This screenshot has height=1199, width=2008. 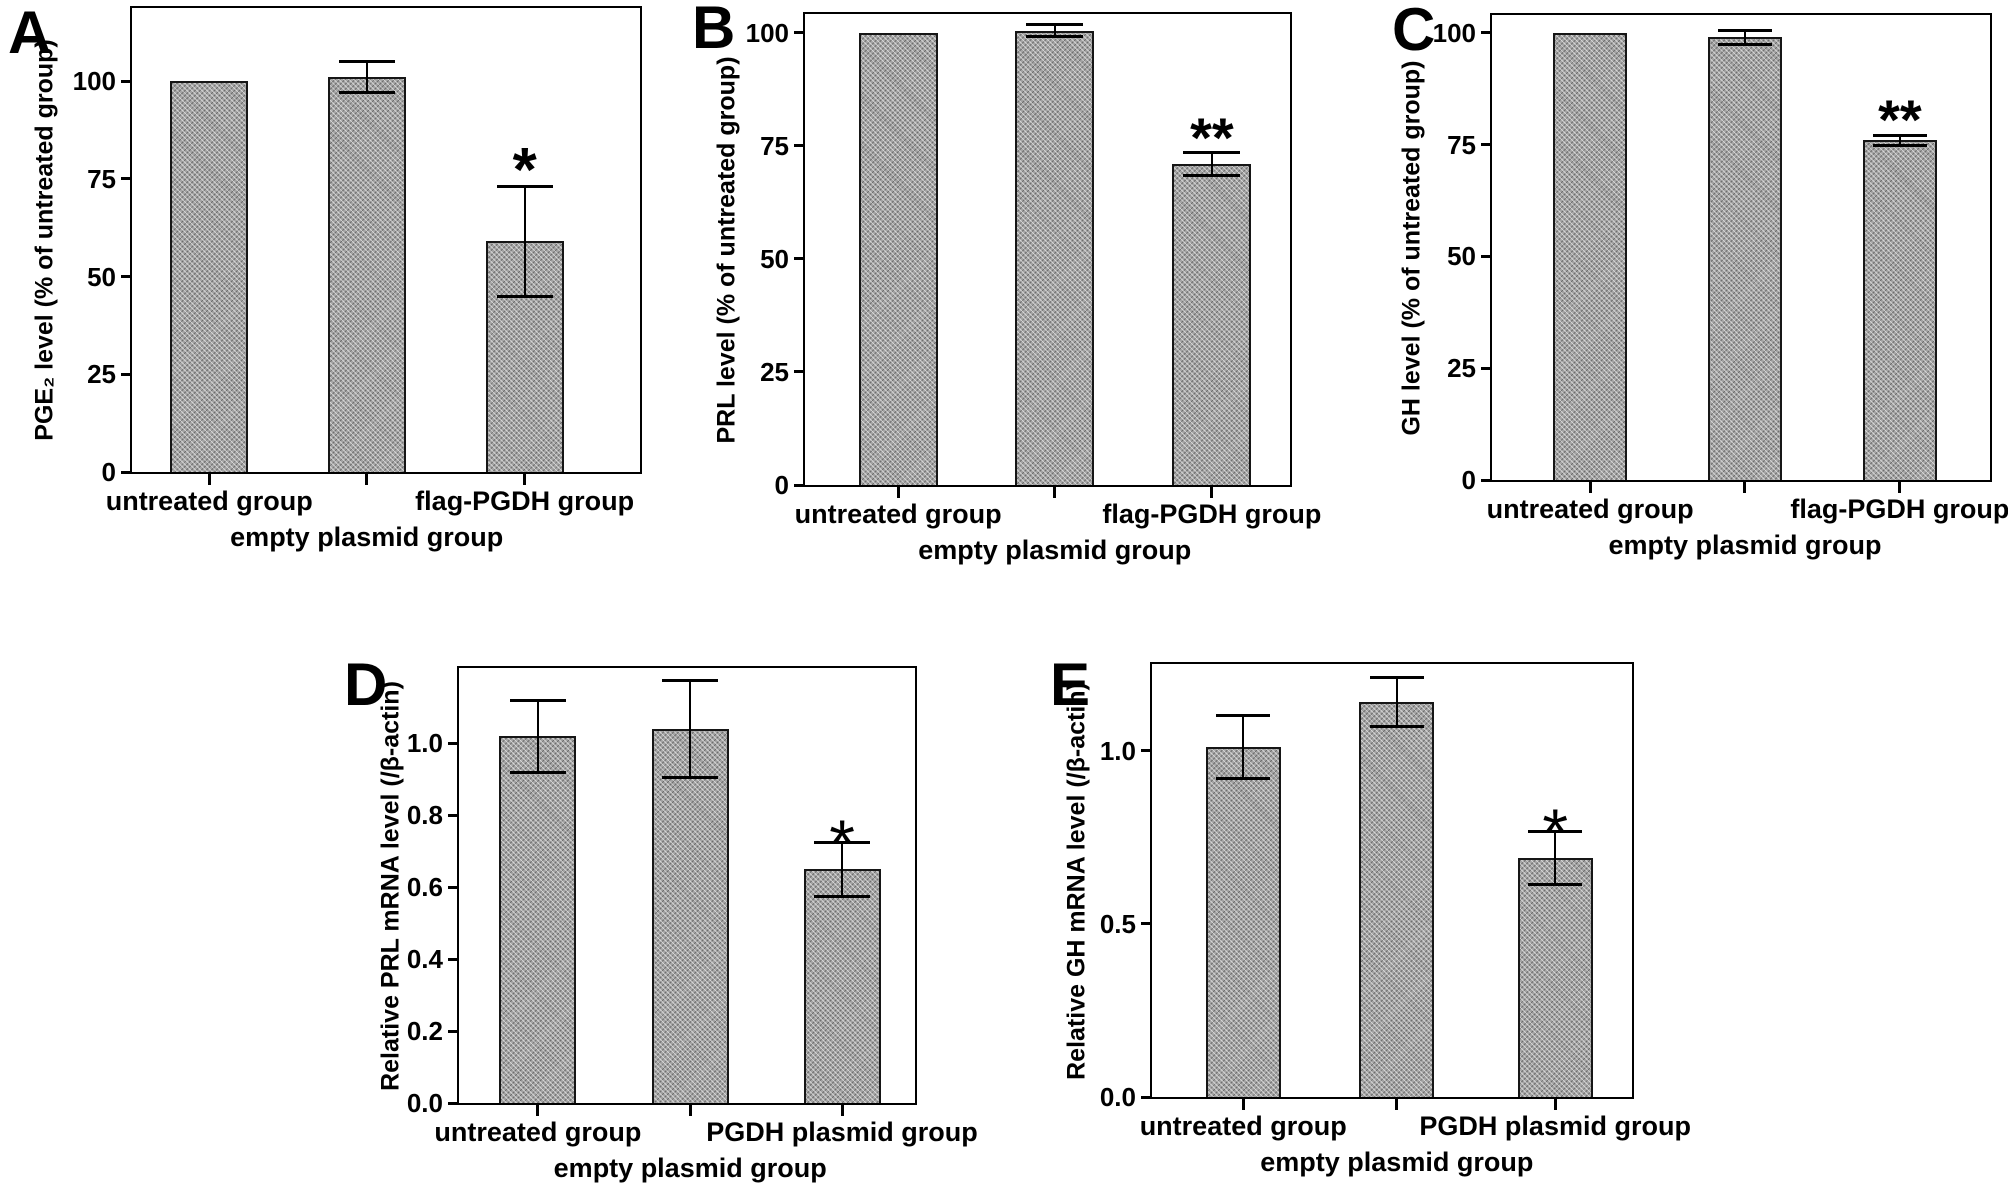 I want to click on error-cap-bottom-pgdh-plasmid-group-E, so click(x=1555, y=884).